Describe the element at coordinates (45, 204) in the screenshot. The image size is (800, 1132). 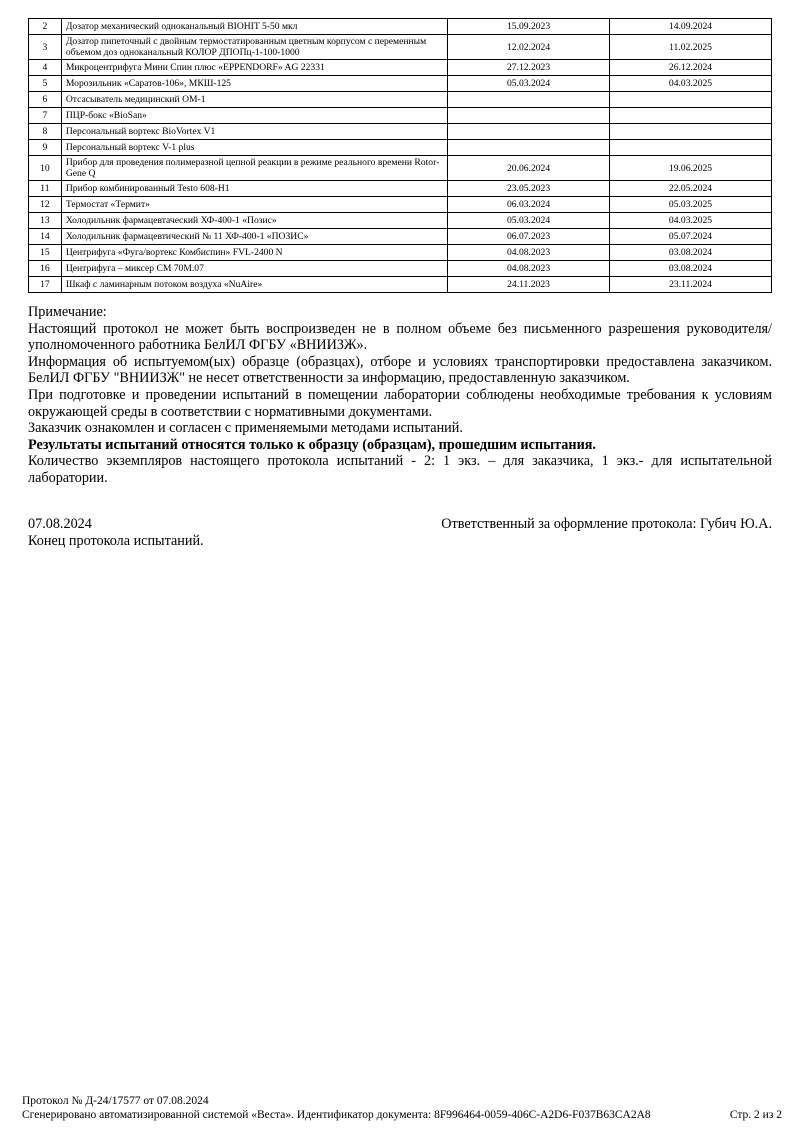
I see `row-number: 12` at that location.